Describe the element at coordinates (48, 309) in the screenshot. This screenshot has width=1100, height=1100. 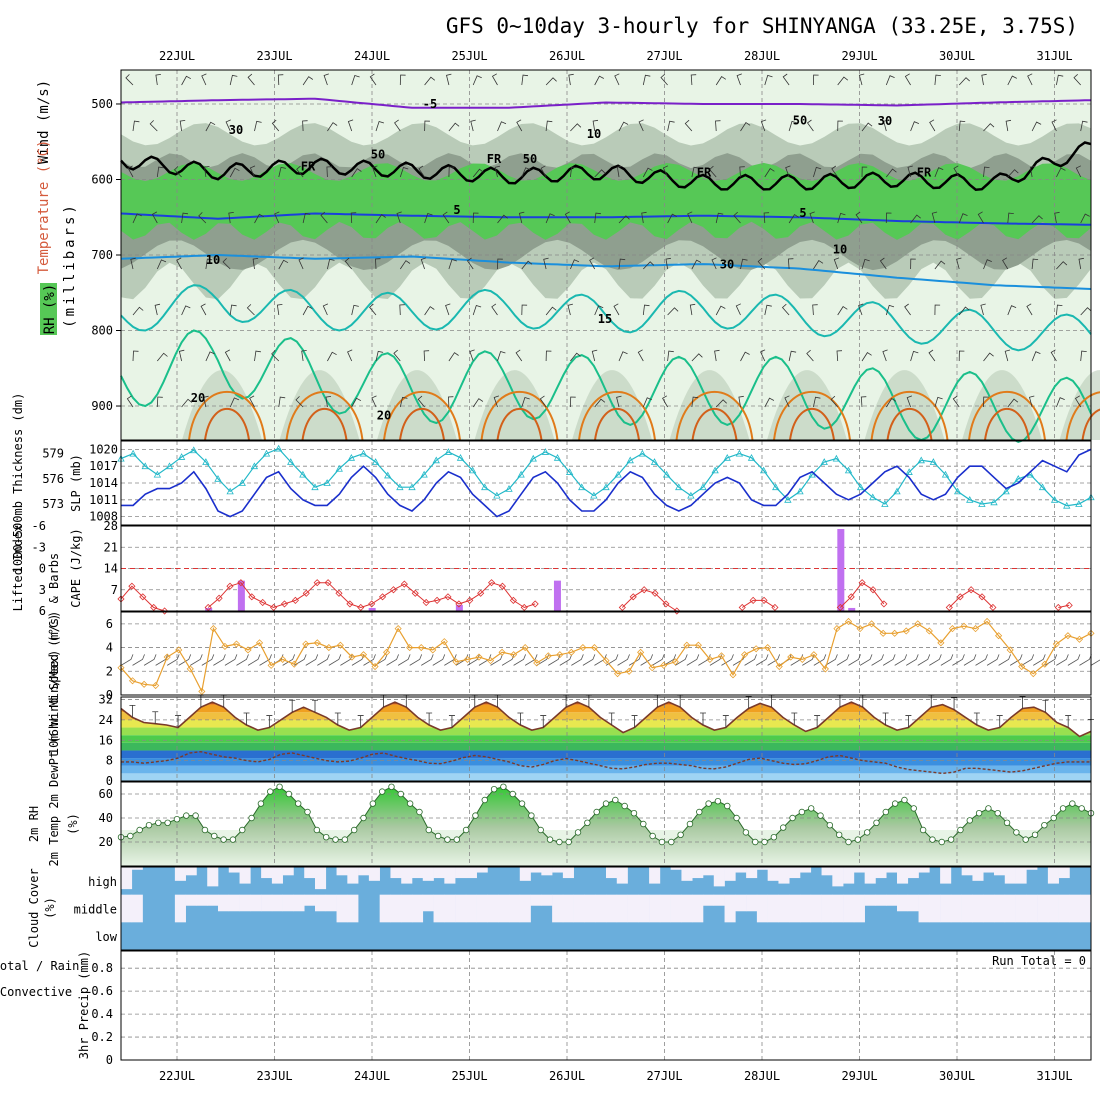
I see `rh-legend-swatch` at that location.